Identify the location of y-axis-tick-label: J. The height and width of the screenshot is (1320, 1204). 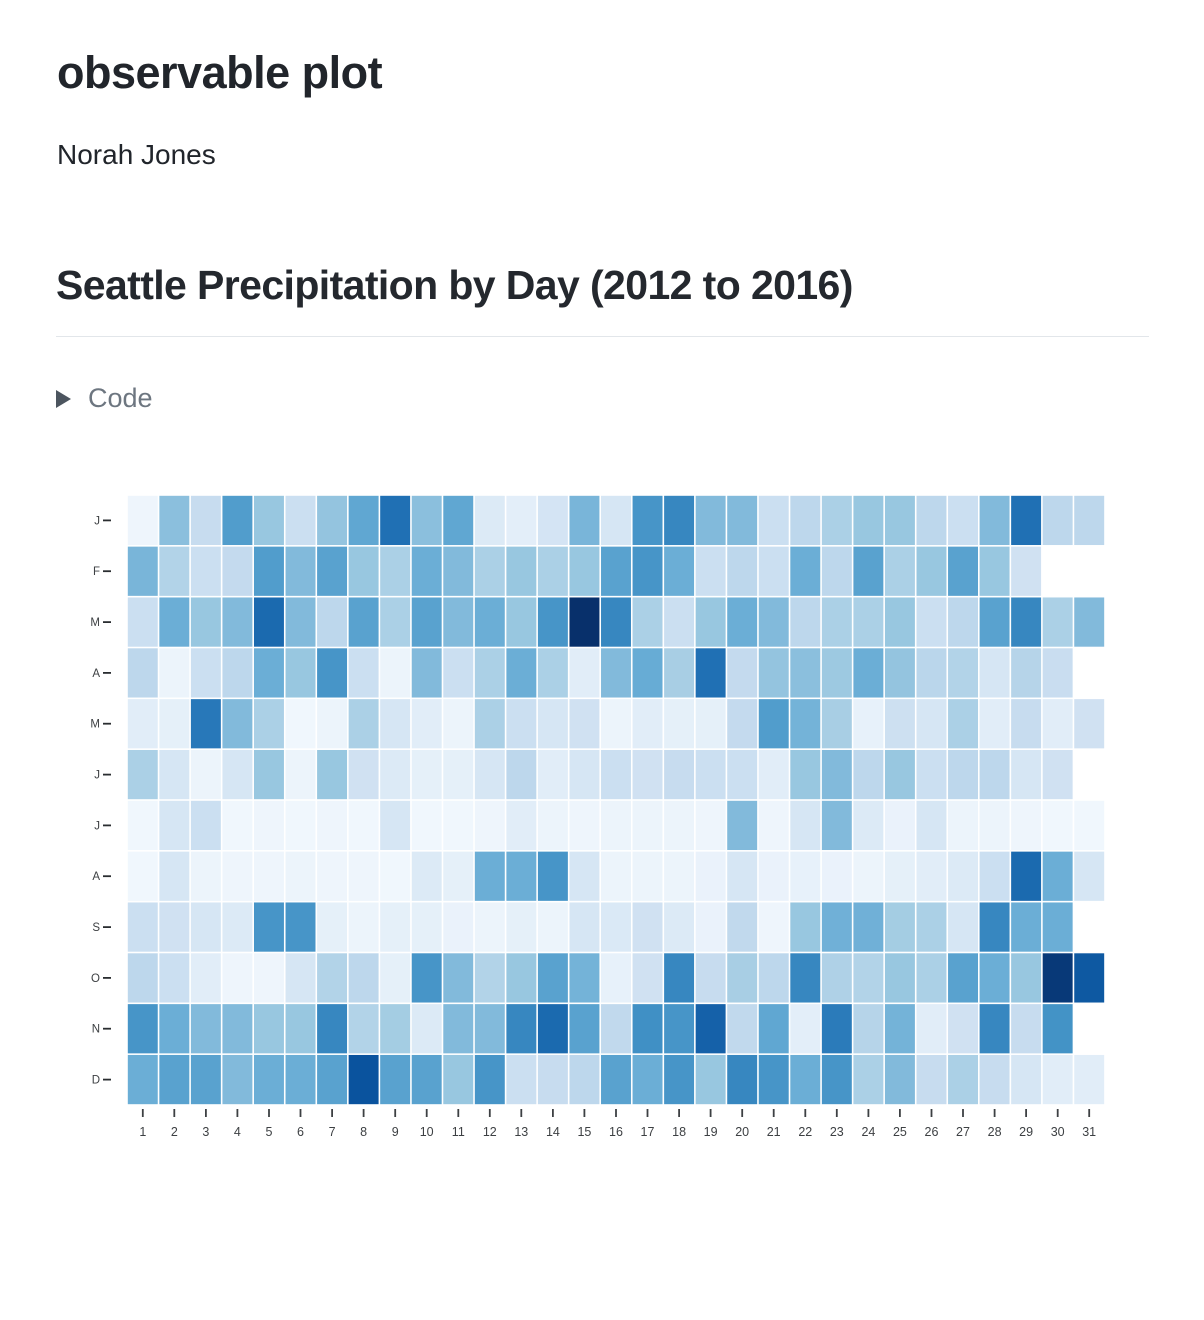
(97, 521).